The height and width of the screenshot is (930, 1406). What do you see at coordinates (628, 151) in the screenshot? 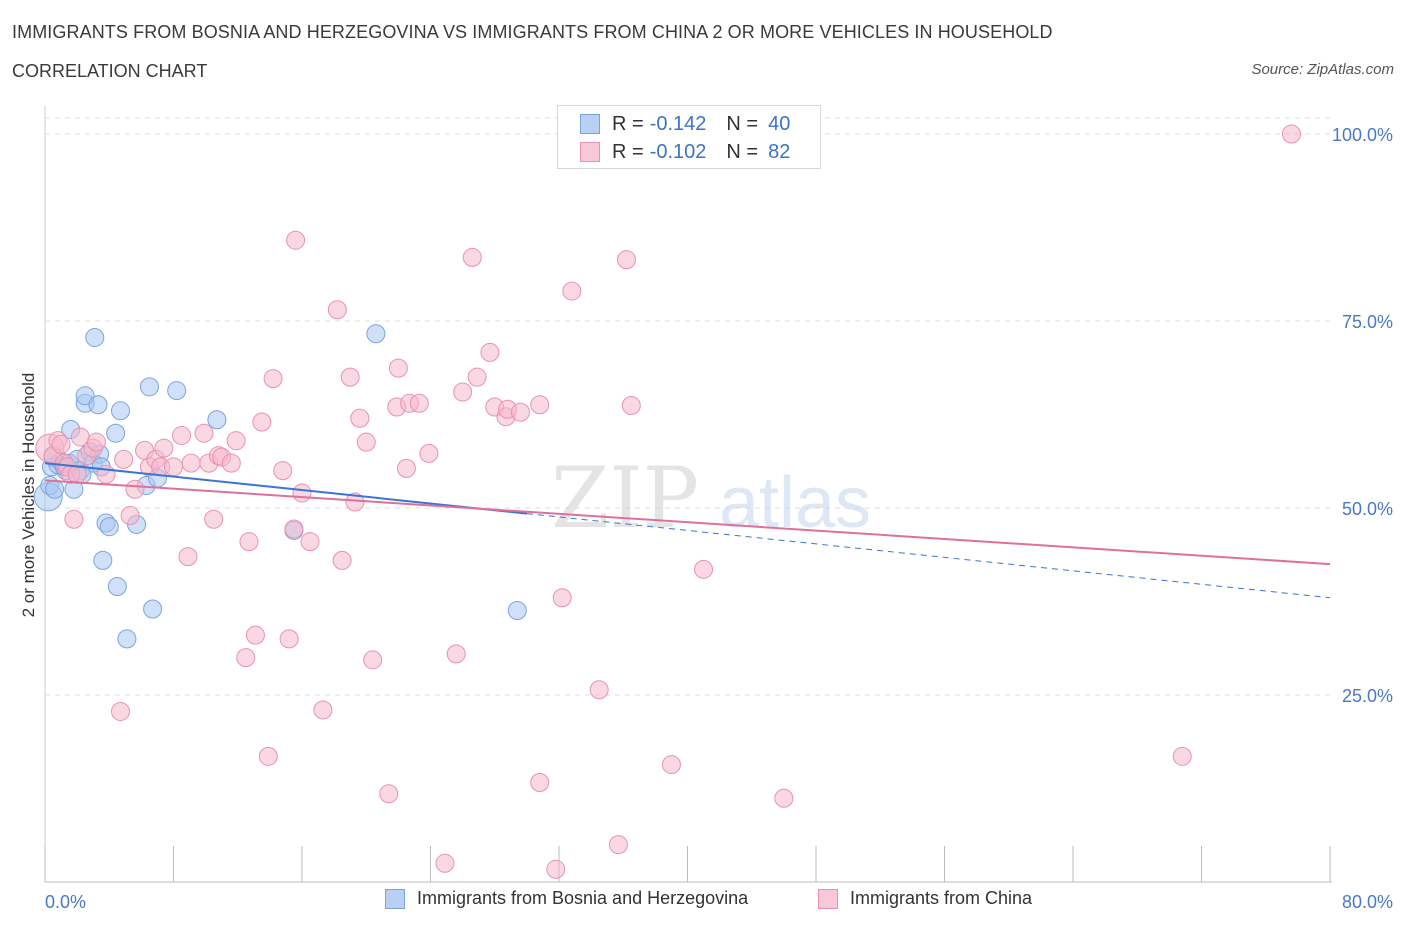
I see `r-label: R =` at bounding box center [628, 151].